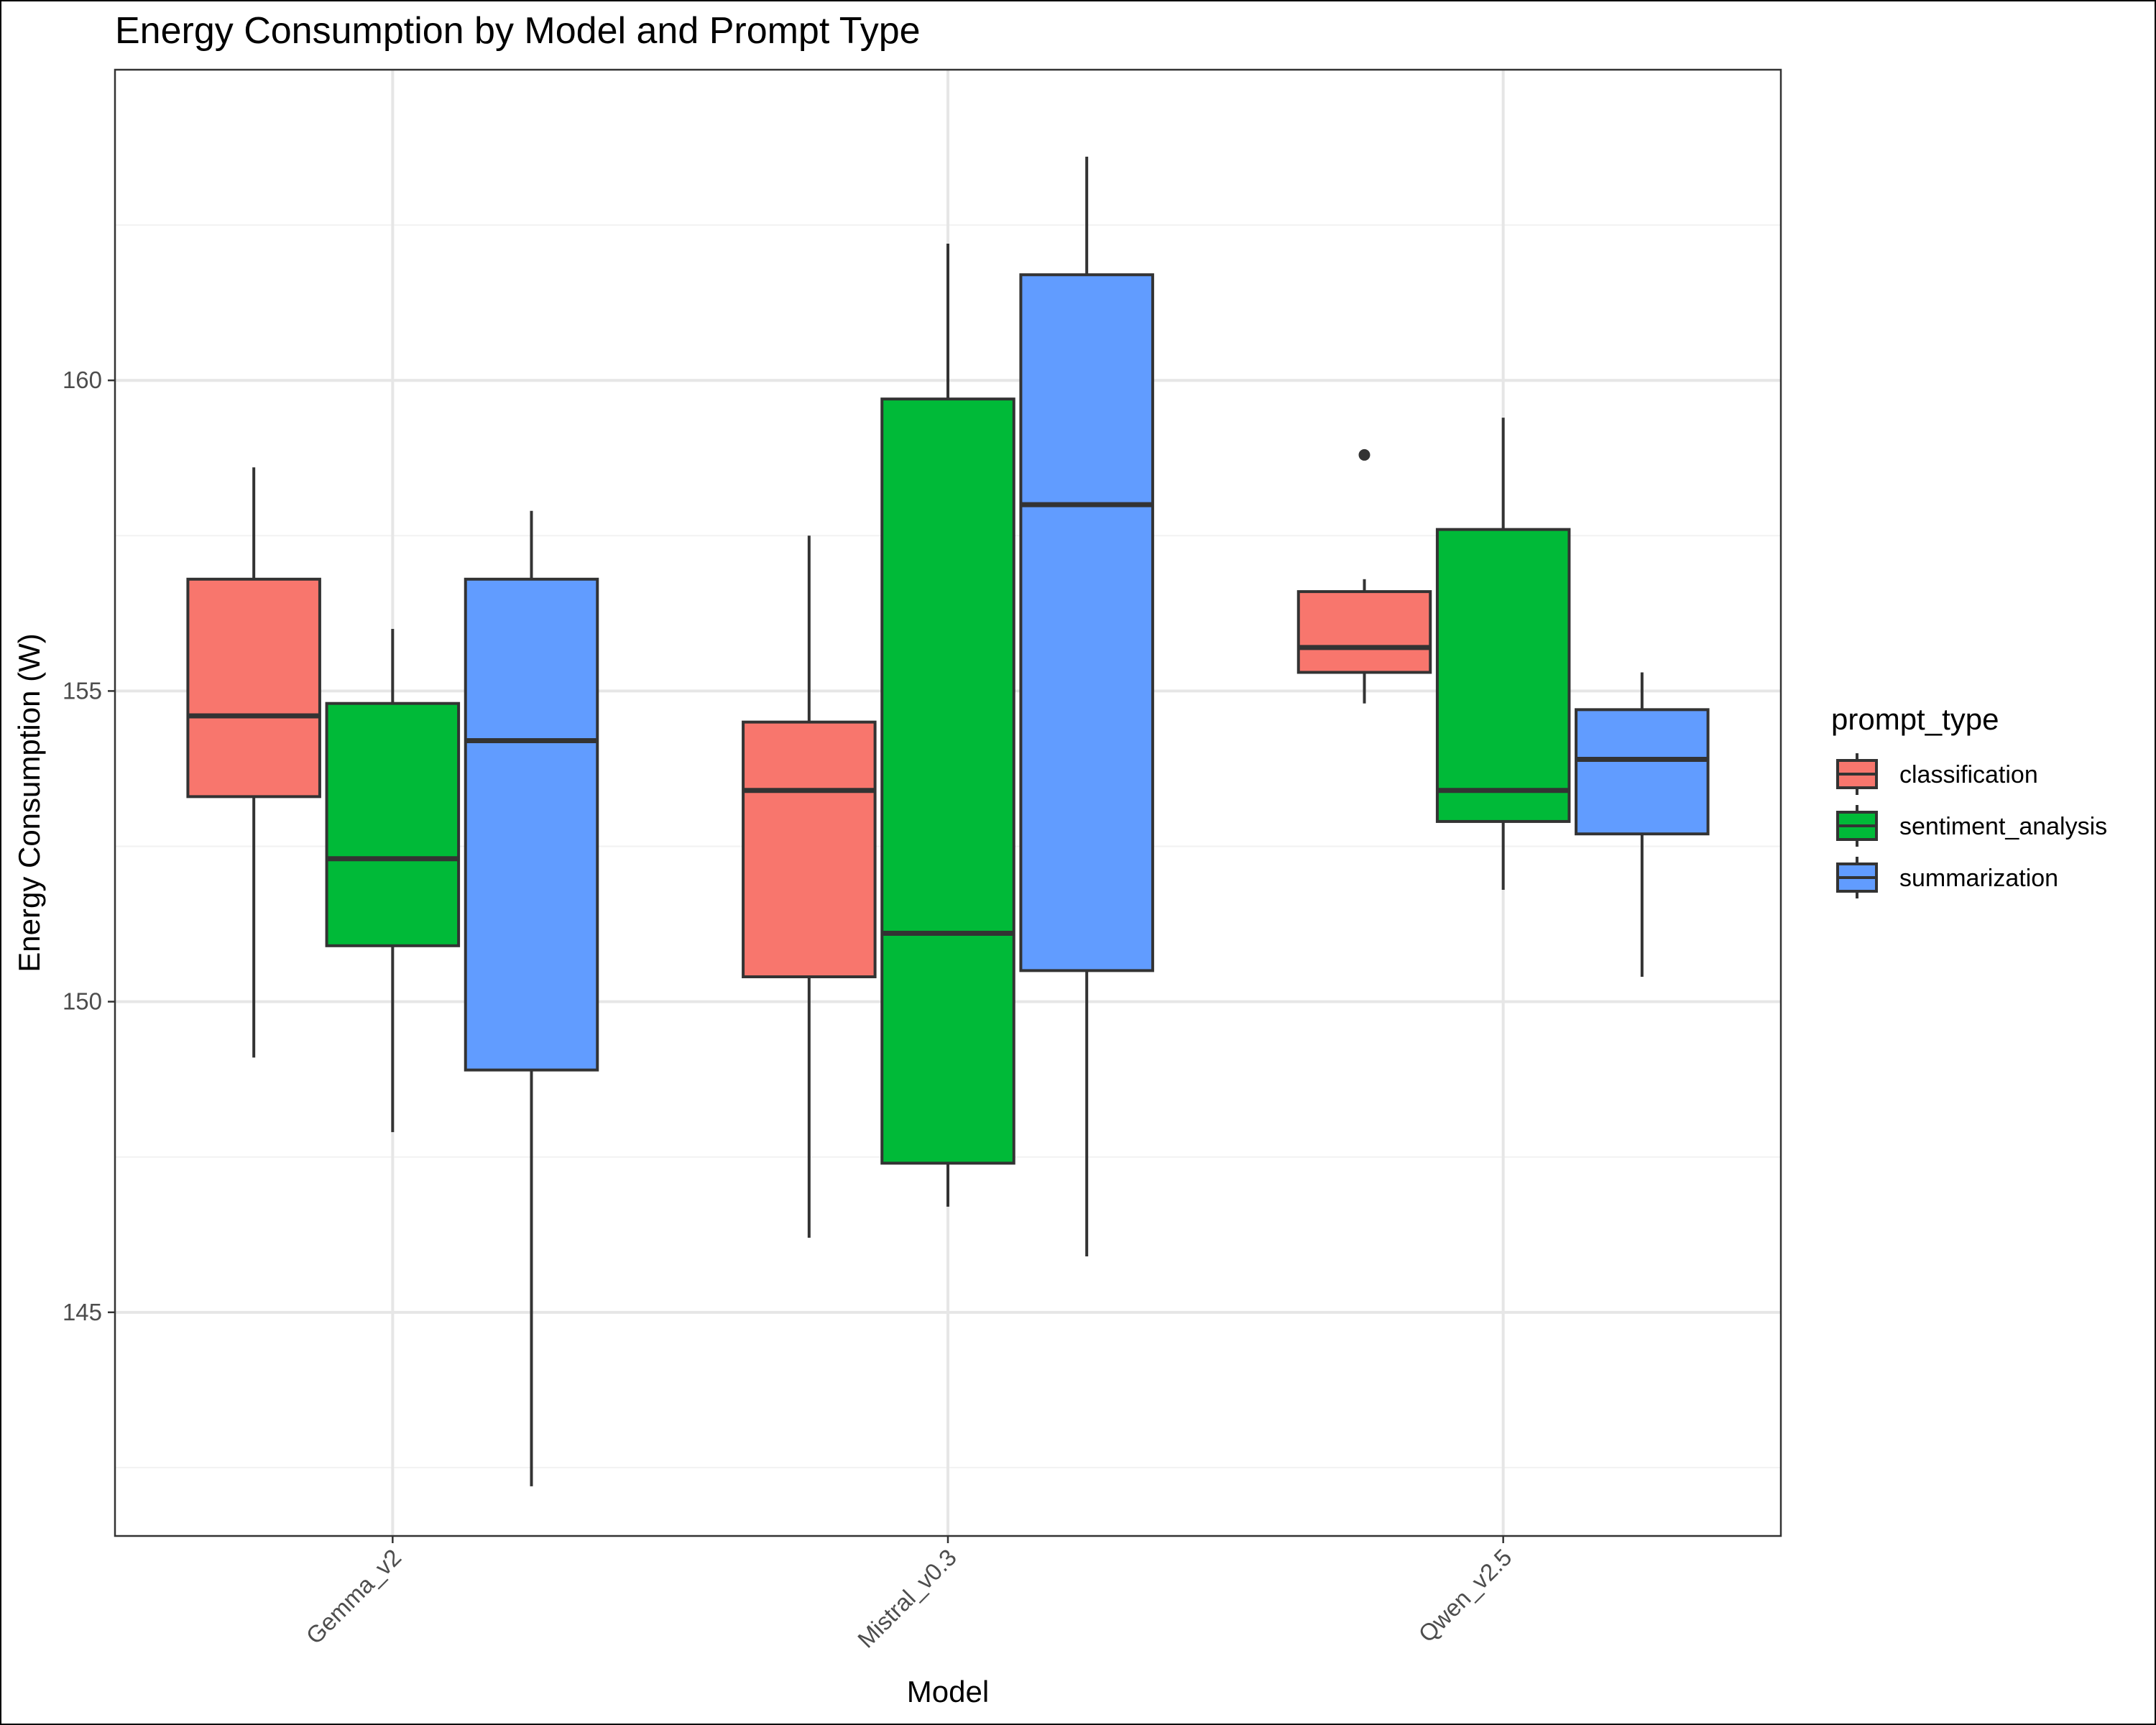 This screenshot has height=1725, width=2156. Describe the element at coordinates (2003, 826) in the screenshot. I see `legend-label: sentiment_analysis` at that location.